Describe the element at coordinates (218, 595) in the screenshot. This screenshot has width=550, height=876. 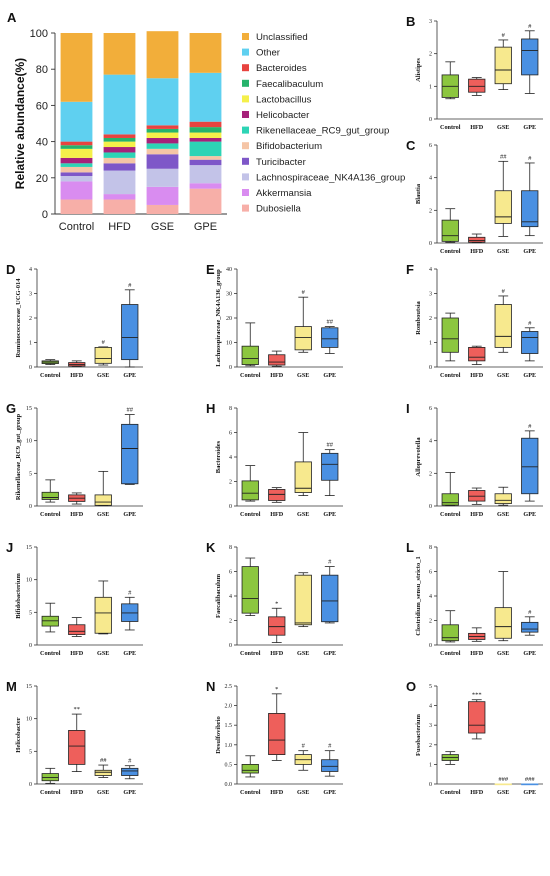
I see `y-axis-title: Faecalibaculum` at that location.